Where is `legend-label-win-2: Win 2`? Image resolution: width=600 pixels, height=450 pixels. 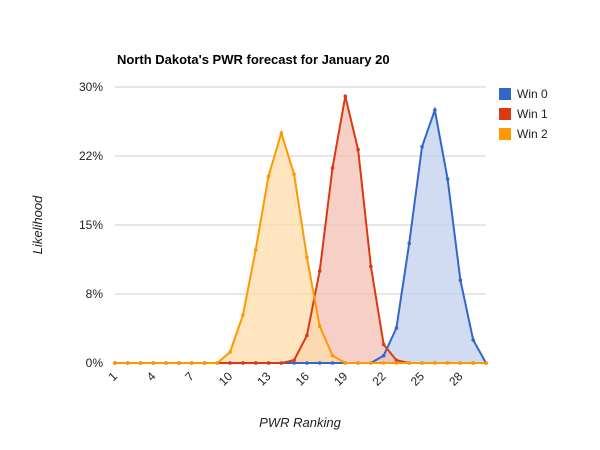
legend-label-win-2: Win 2 is located at coordinates (532, 134).